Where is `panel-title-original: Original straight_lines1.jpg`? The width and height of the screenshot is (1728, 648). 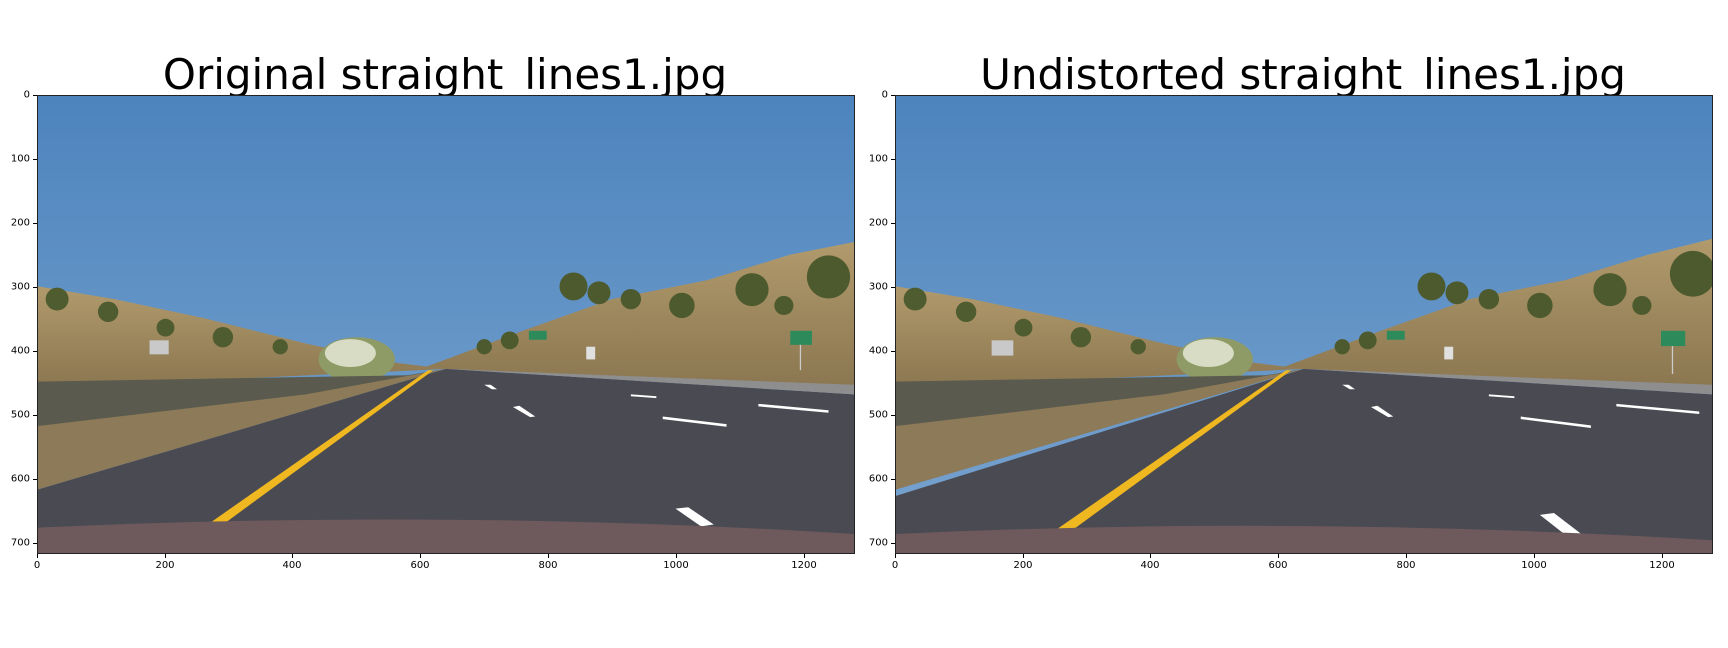 panel-title-original: Original straight_lines1.jpg is located at coordinates (445, 74).